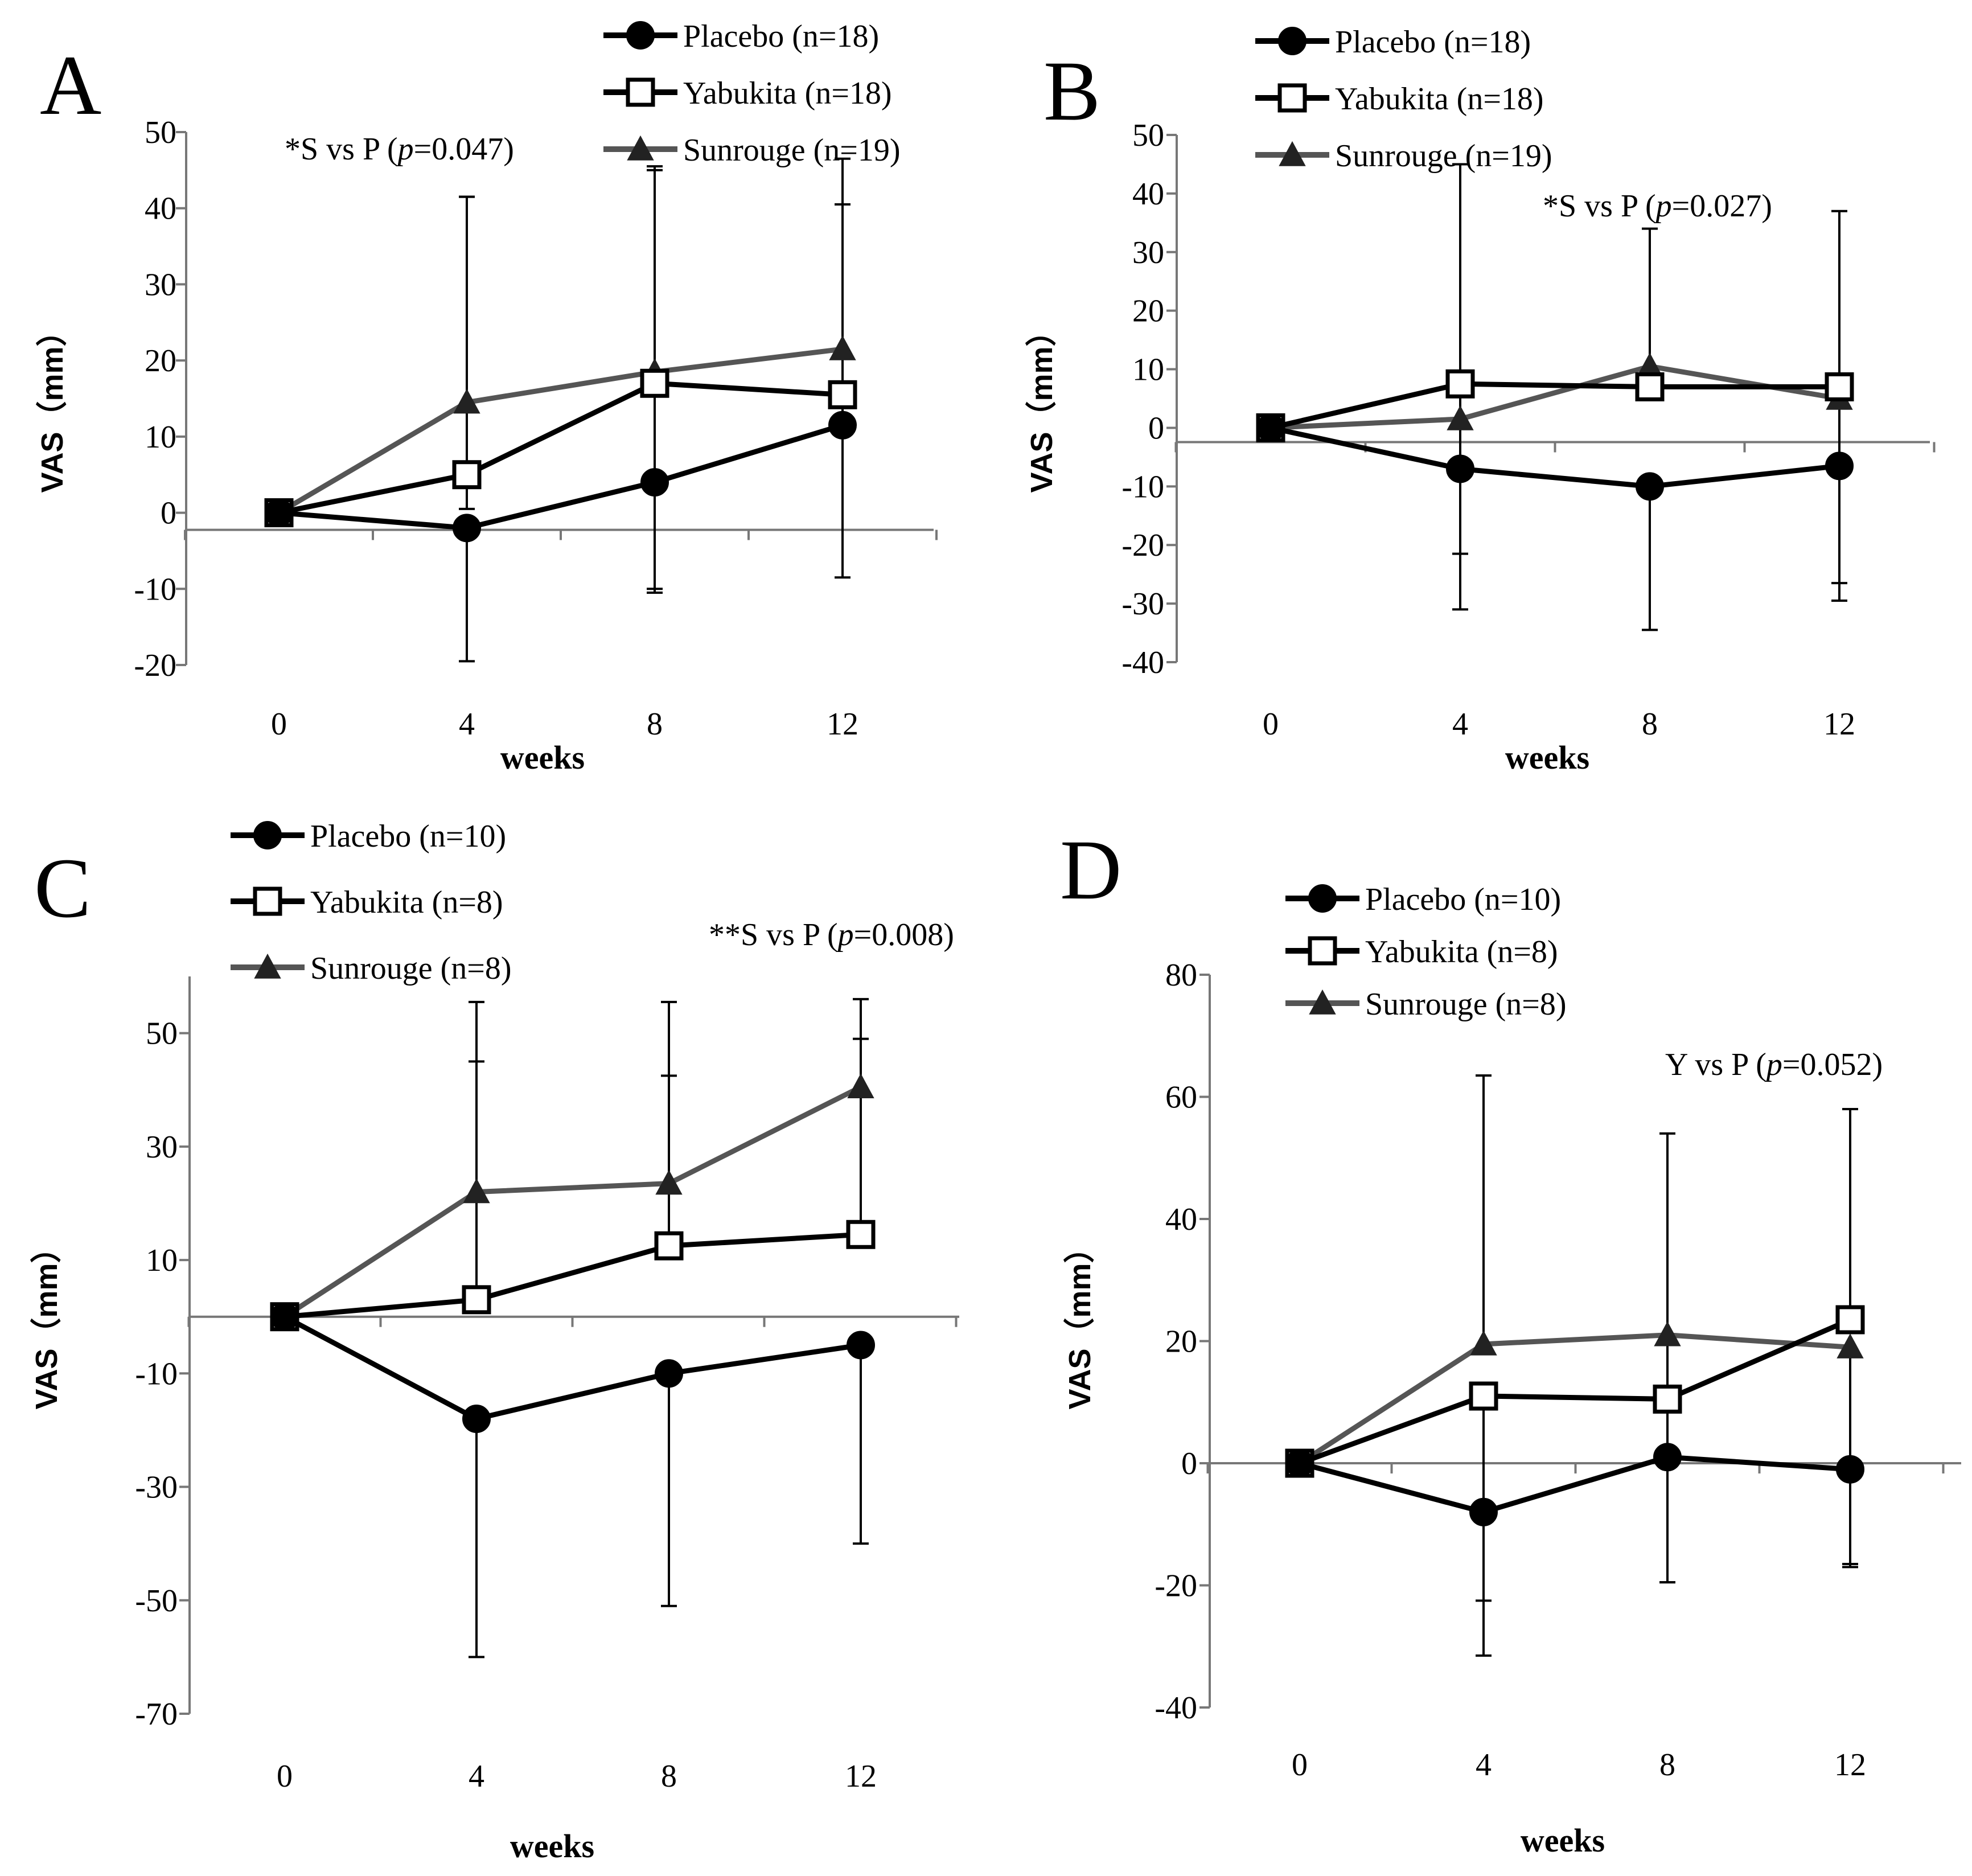  What do you see at coordinates (831, 935) in the screenshot?
I see `significance-annotation: **S vs P (p=0.008)` at bounding box center [831, 935].